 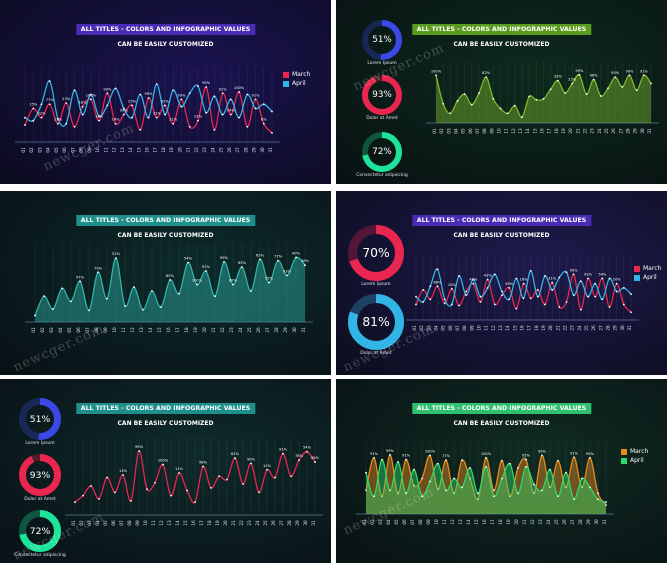 I want to click on data-label: 91%, so click(x=406, y=456).